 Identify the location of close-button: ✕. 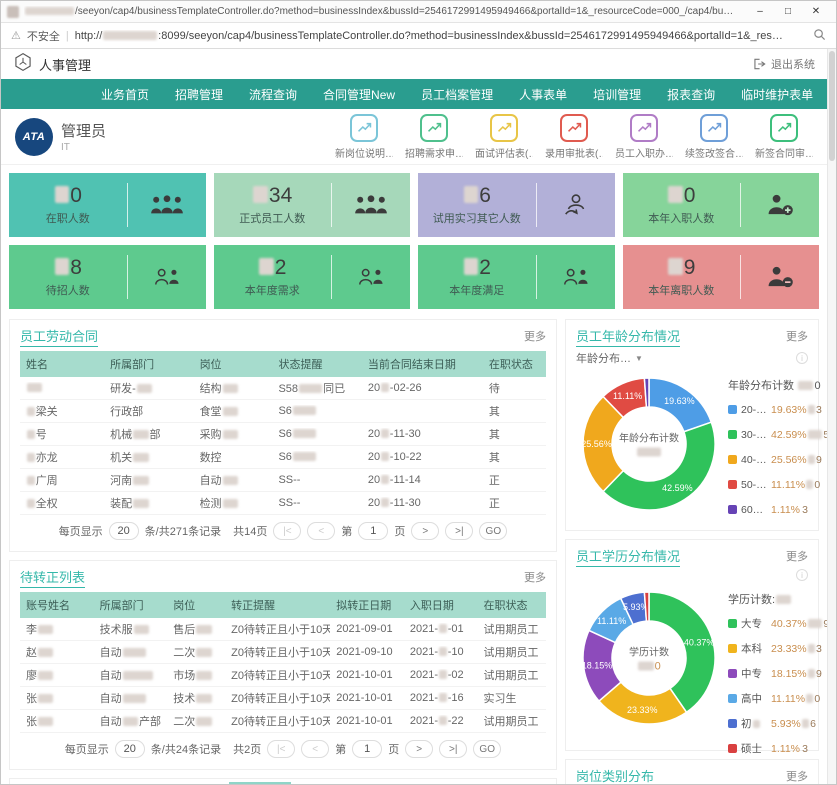
(816, 11).